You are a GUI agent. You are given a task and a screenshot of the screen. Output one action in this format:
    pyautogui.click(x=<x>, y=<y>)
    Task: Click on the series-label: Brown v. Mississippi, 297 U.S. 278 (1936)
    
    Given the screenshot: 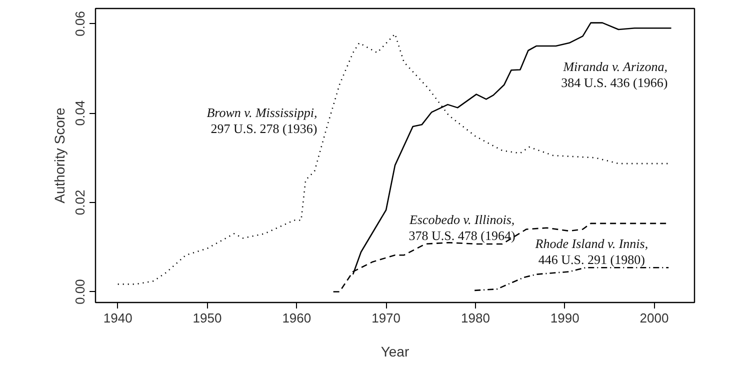 What is the action you would take?
    pyautogui.click(x=262, y=120)
    